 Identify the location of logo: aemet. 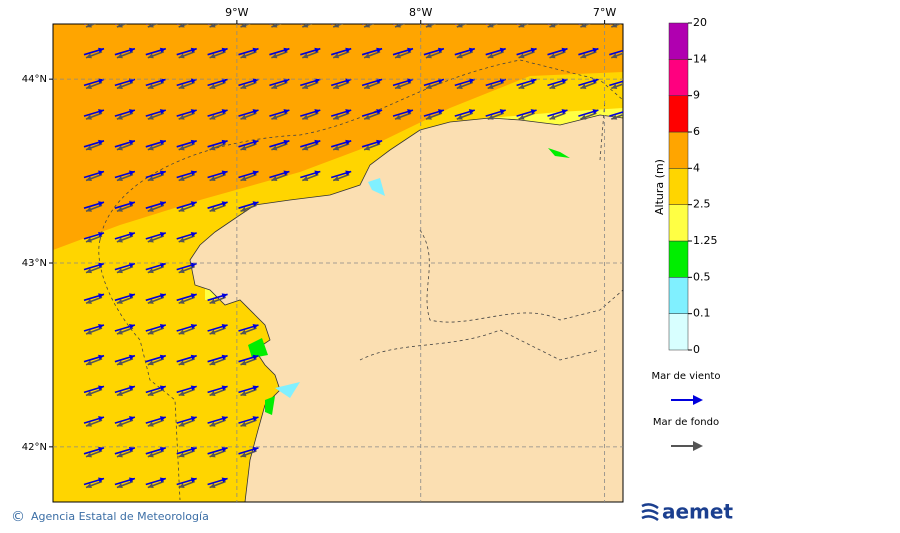
(687, 512).